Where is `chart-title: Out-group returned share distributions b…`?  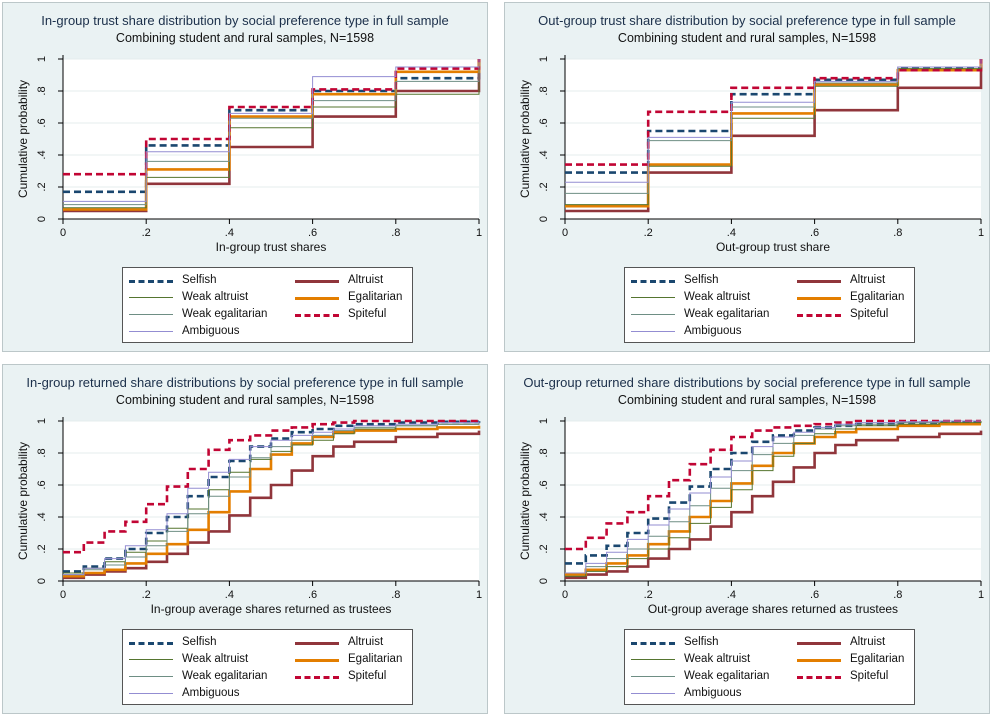
chart-title: Out-group returned share distributions b… is located at coordinates (747, 382).